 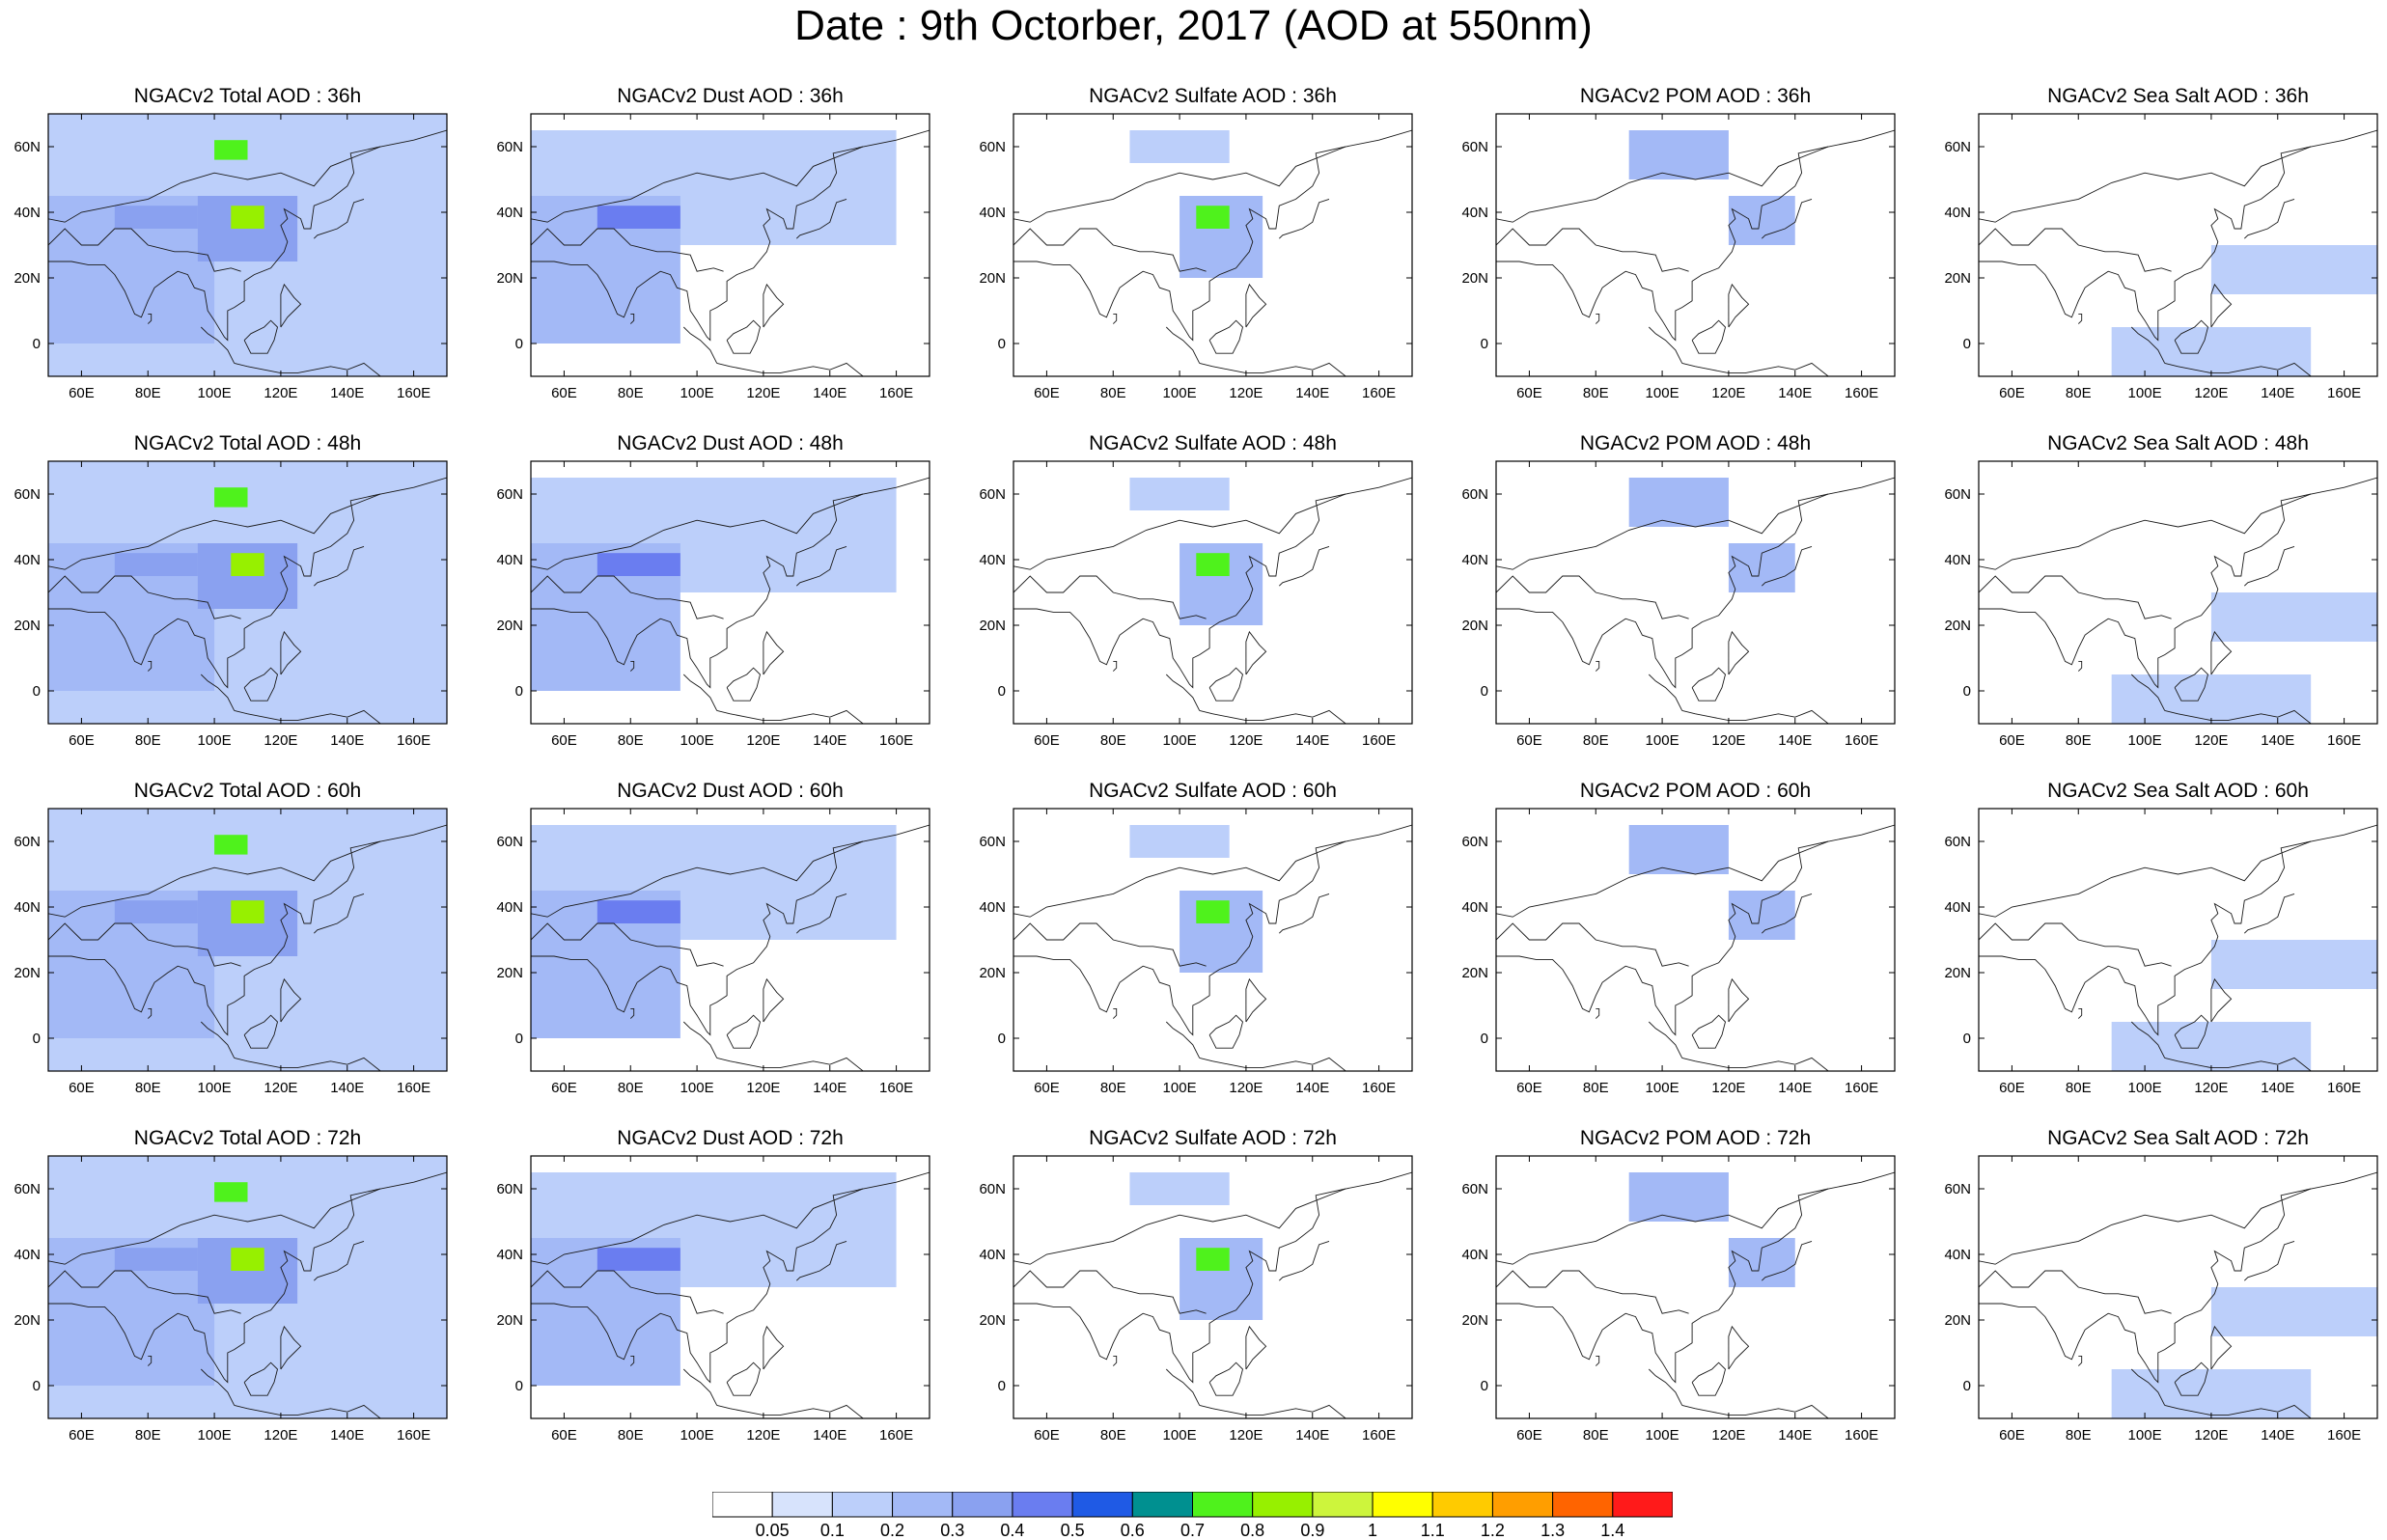 I want to click on panel-title: NGACv2 Sulfate AOD : 36h, so click(x=1213, y=96).